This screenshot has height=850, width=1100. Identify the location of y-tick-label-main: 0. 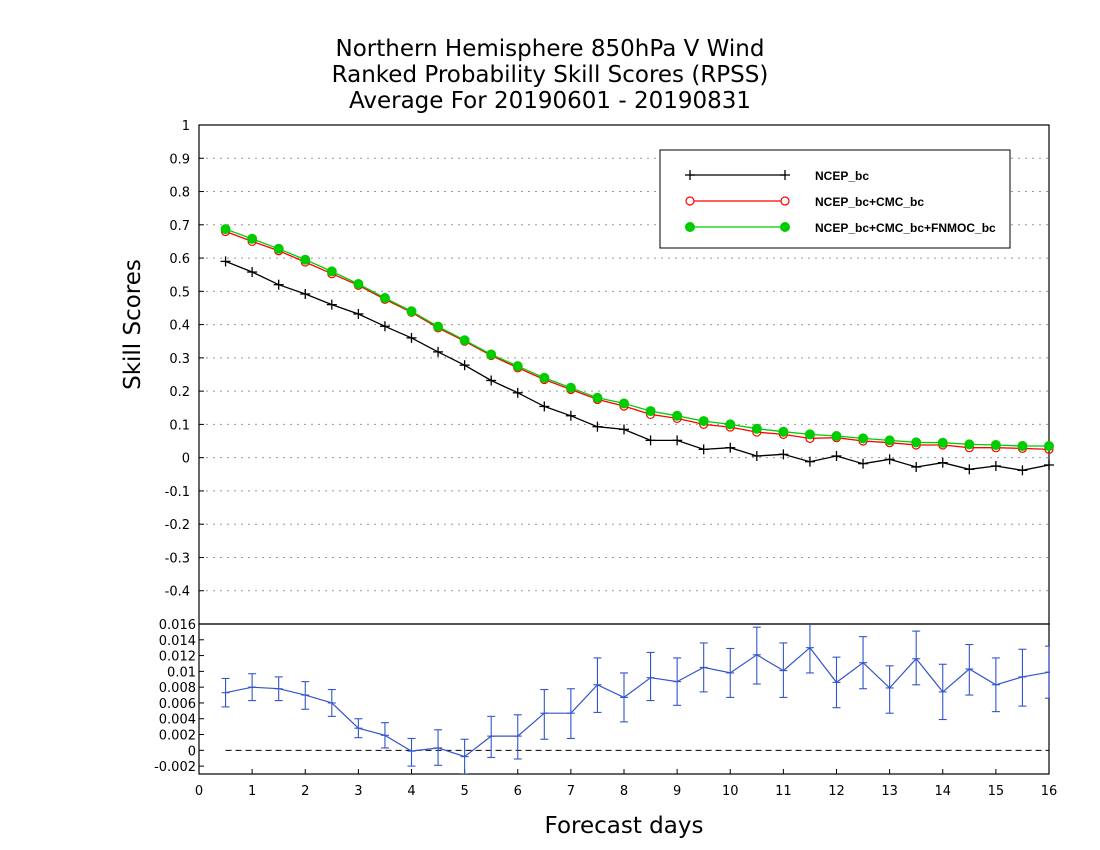
(186, 459).